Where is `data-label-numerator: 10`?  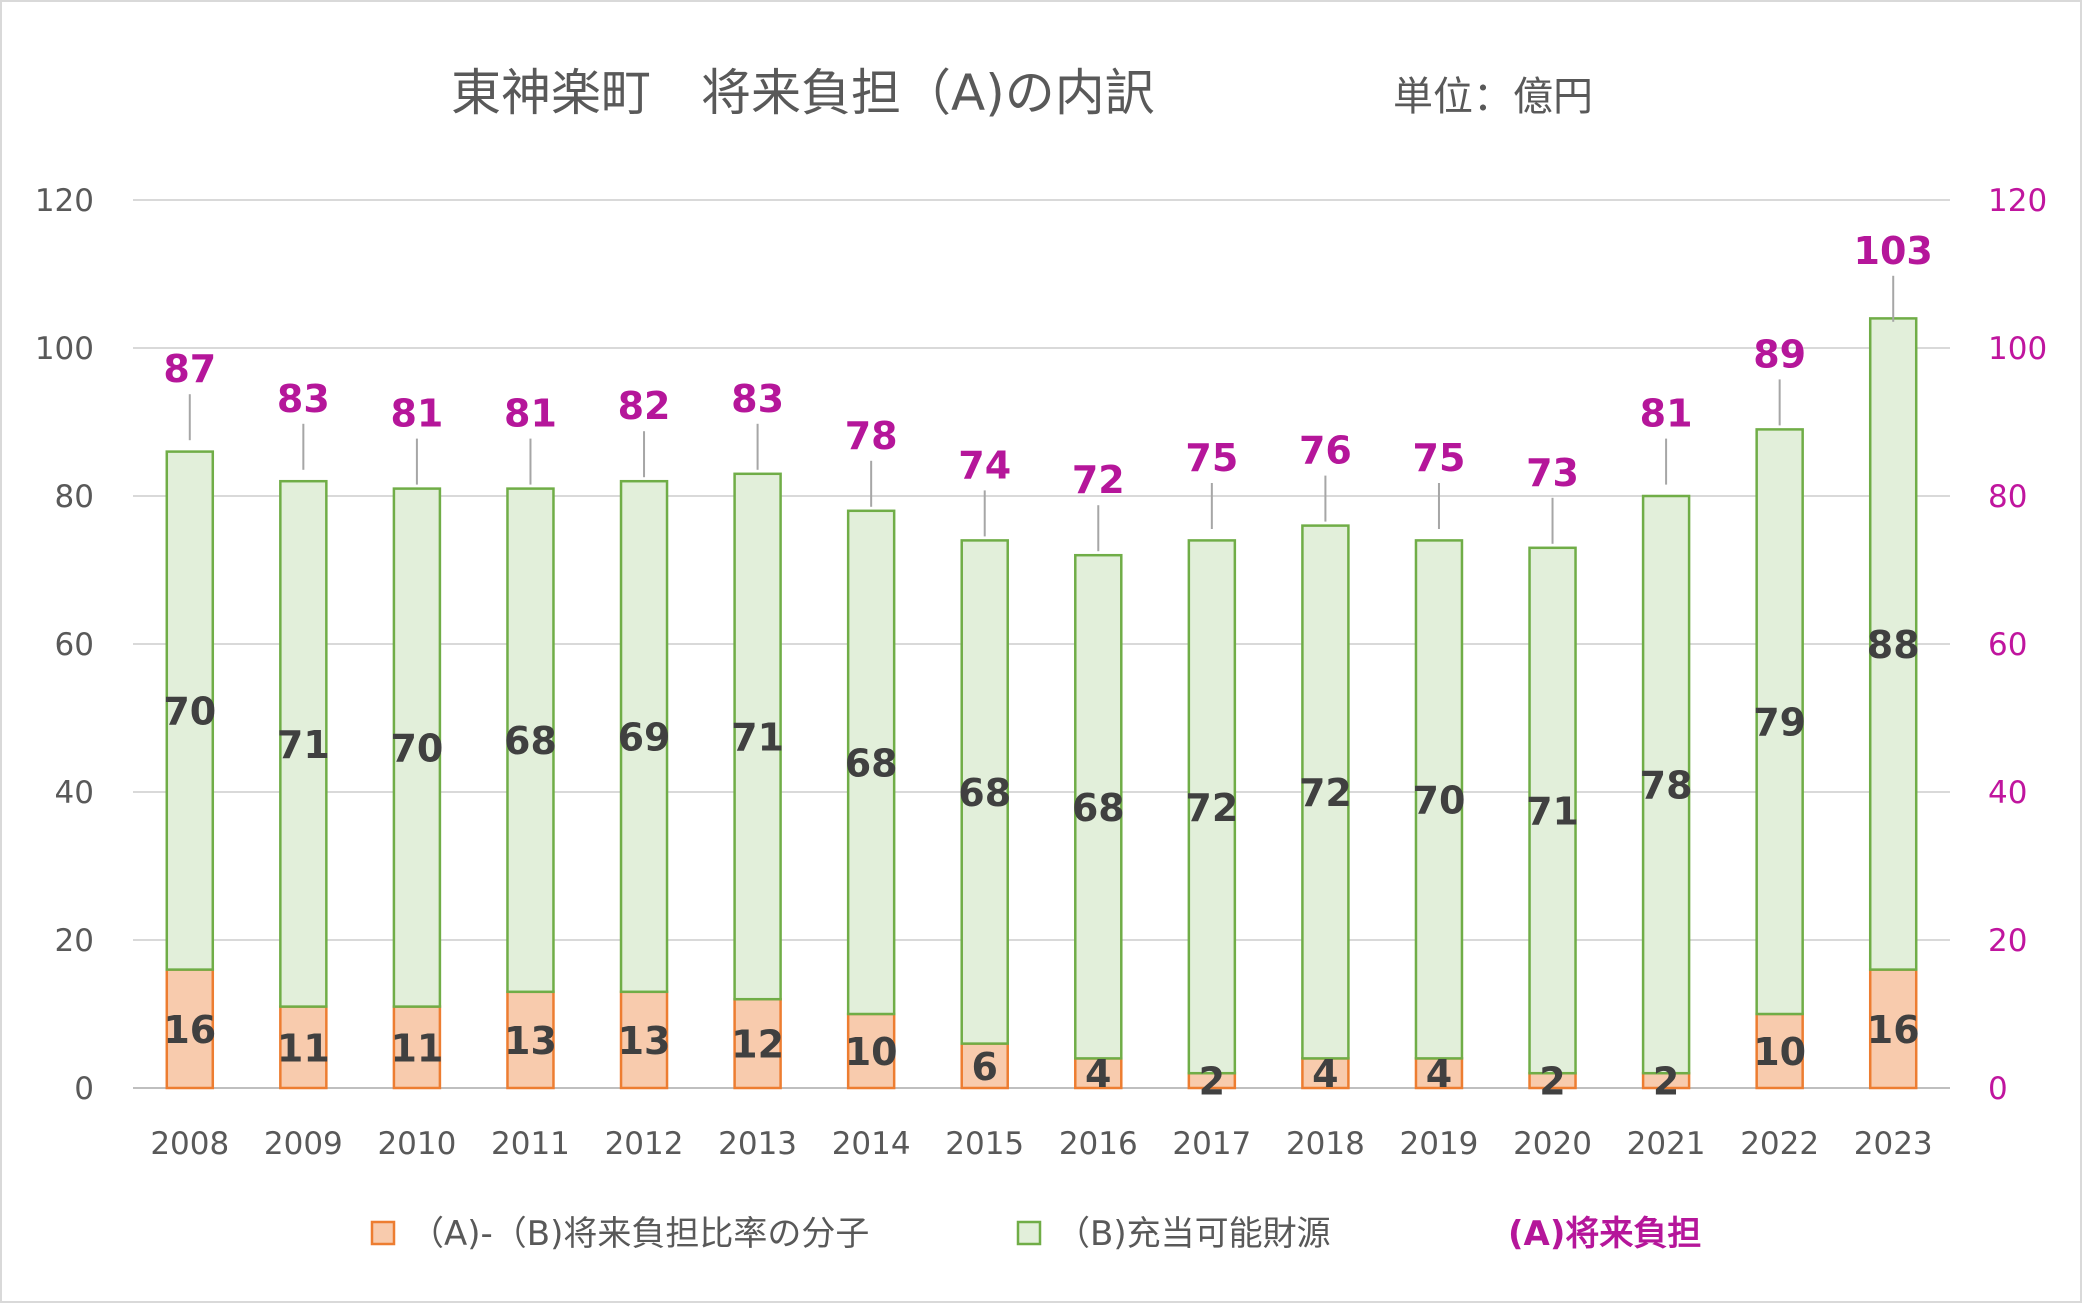
data-label-numerator: 10 is located at coordinates (1779, 1052).